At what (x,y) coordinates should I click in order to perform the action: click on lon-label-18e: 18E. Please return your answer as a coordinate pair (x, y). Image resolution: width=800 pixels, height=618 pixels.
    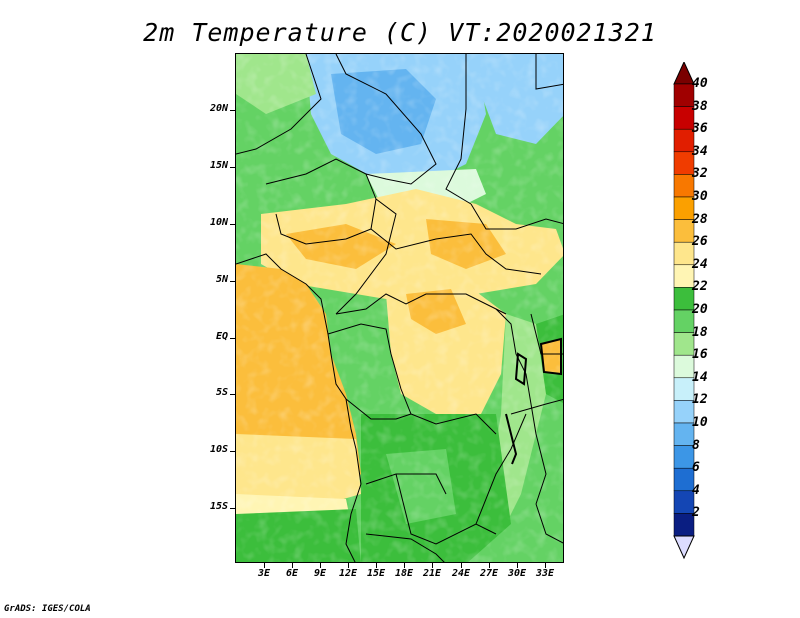
    Looking at the image, I should click on (404, 573).